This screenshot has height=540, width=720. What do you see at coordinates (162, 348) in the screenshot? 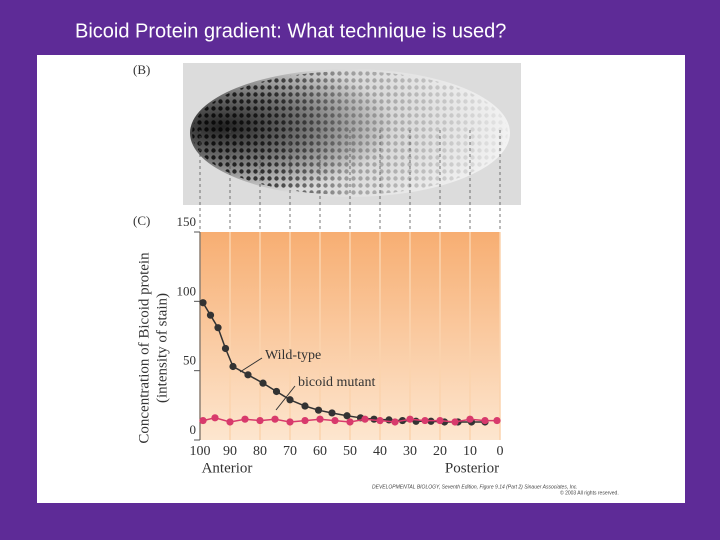
I see `y-axis-label: (intensity of stain)` at bounding box center [162, 348].